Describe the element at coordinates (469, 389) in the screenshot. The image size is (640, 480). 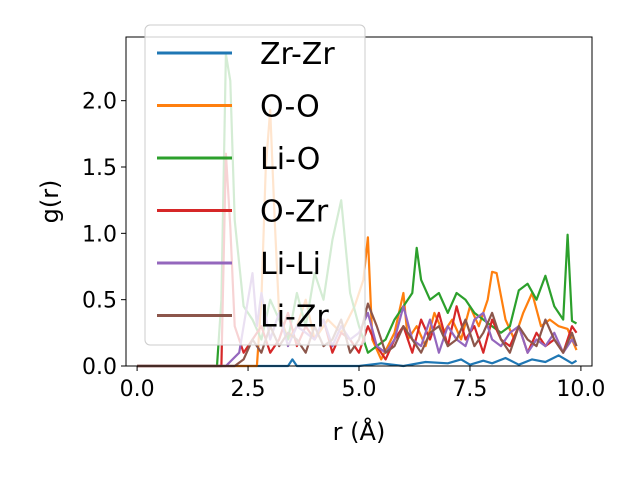
I see `x-tick-label: 7.5` at that location.